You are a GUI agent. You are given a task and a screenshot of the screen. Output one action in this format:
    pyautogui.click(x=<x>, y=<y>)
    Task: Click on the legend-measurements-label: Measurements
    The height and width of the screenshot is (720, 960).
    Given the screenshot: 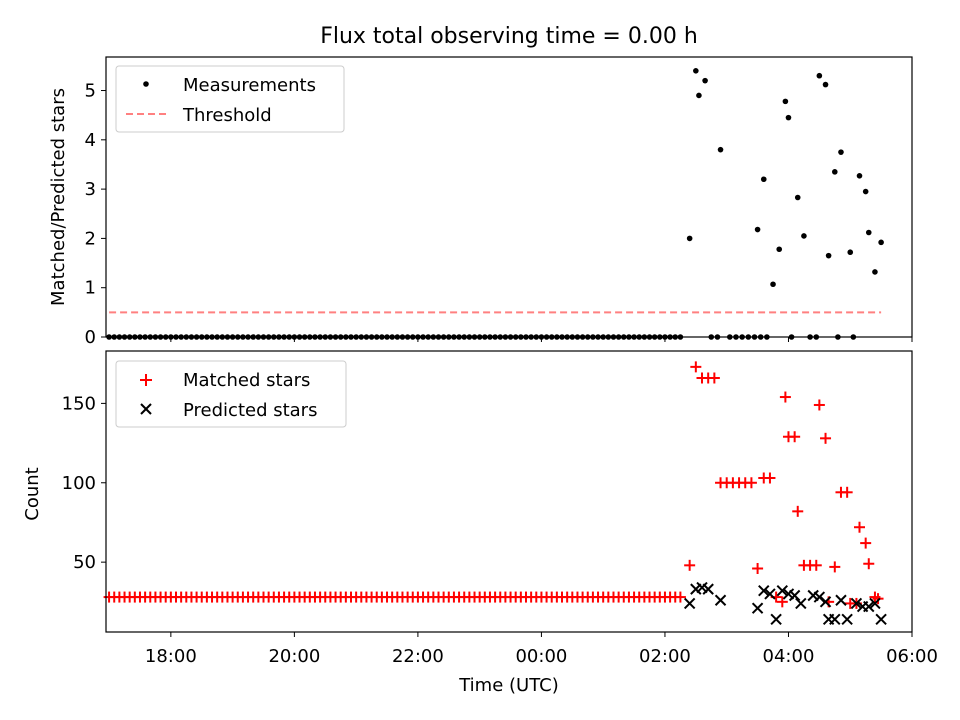 What is the action you would take?
    pyautogui.click(x=249, y=85)
    